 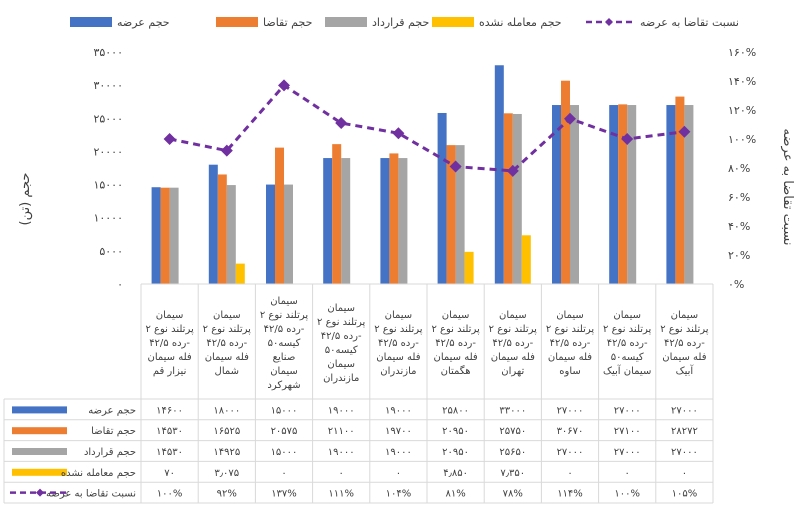 I want to click on table-cell: ۷٫۳۵۰, so click(x=512, y=473).